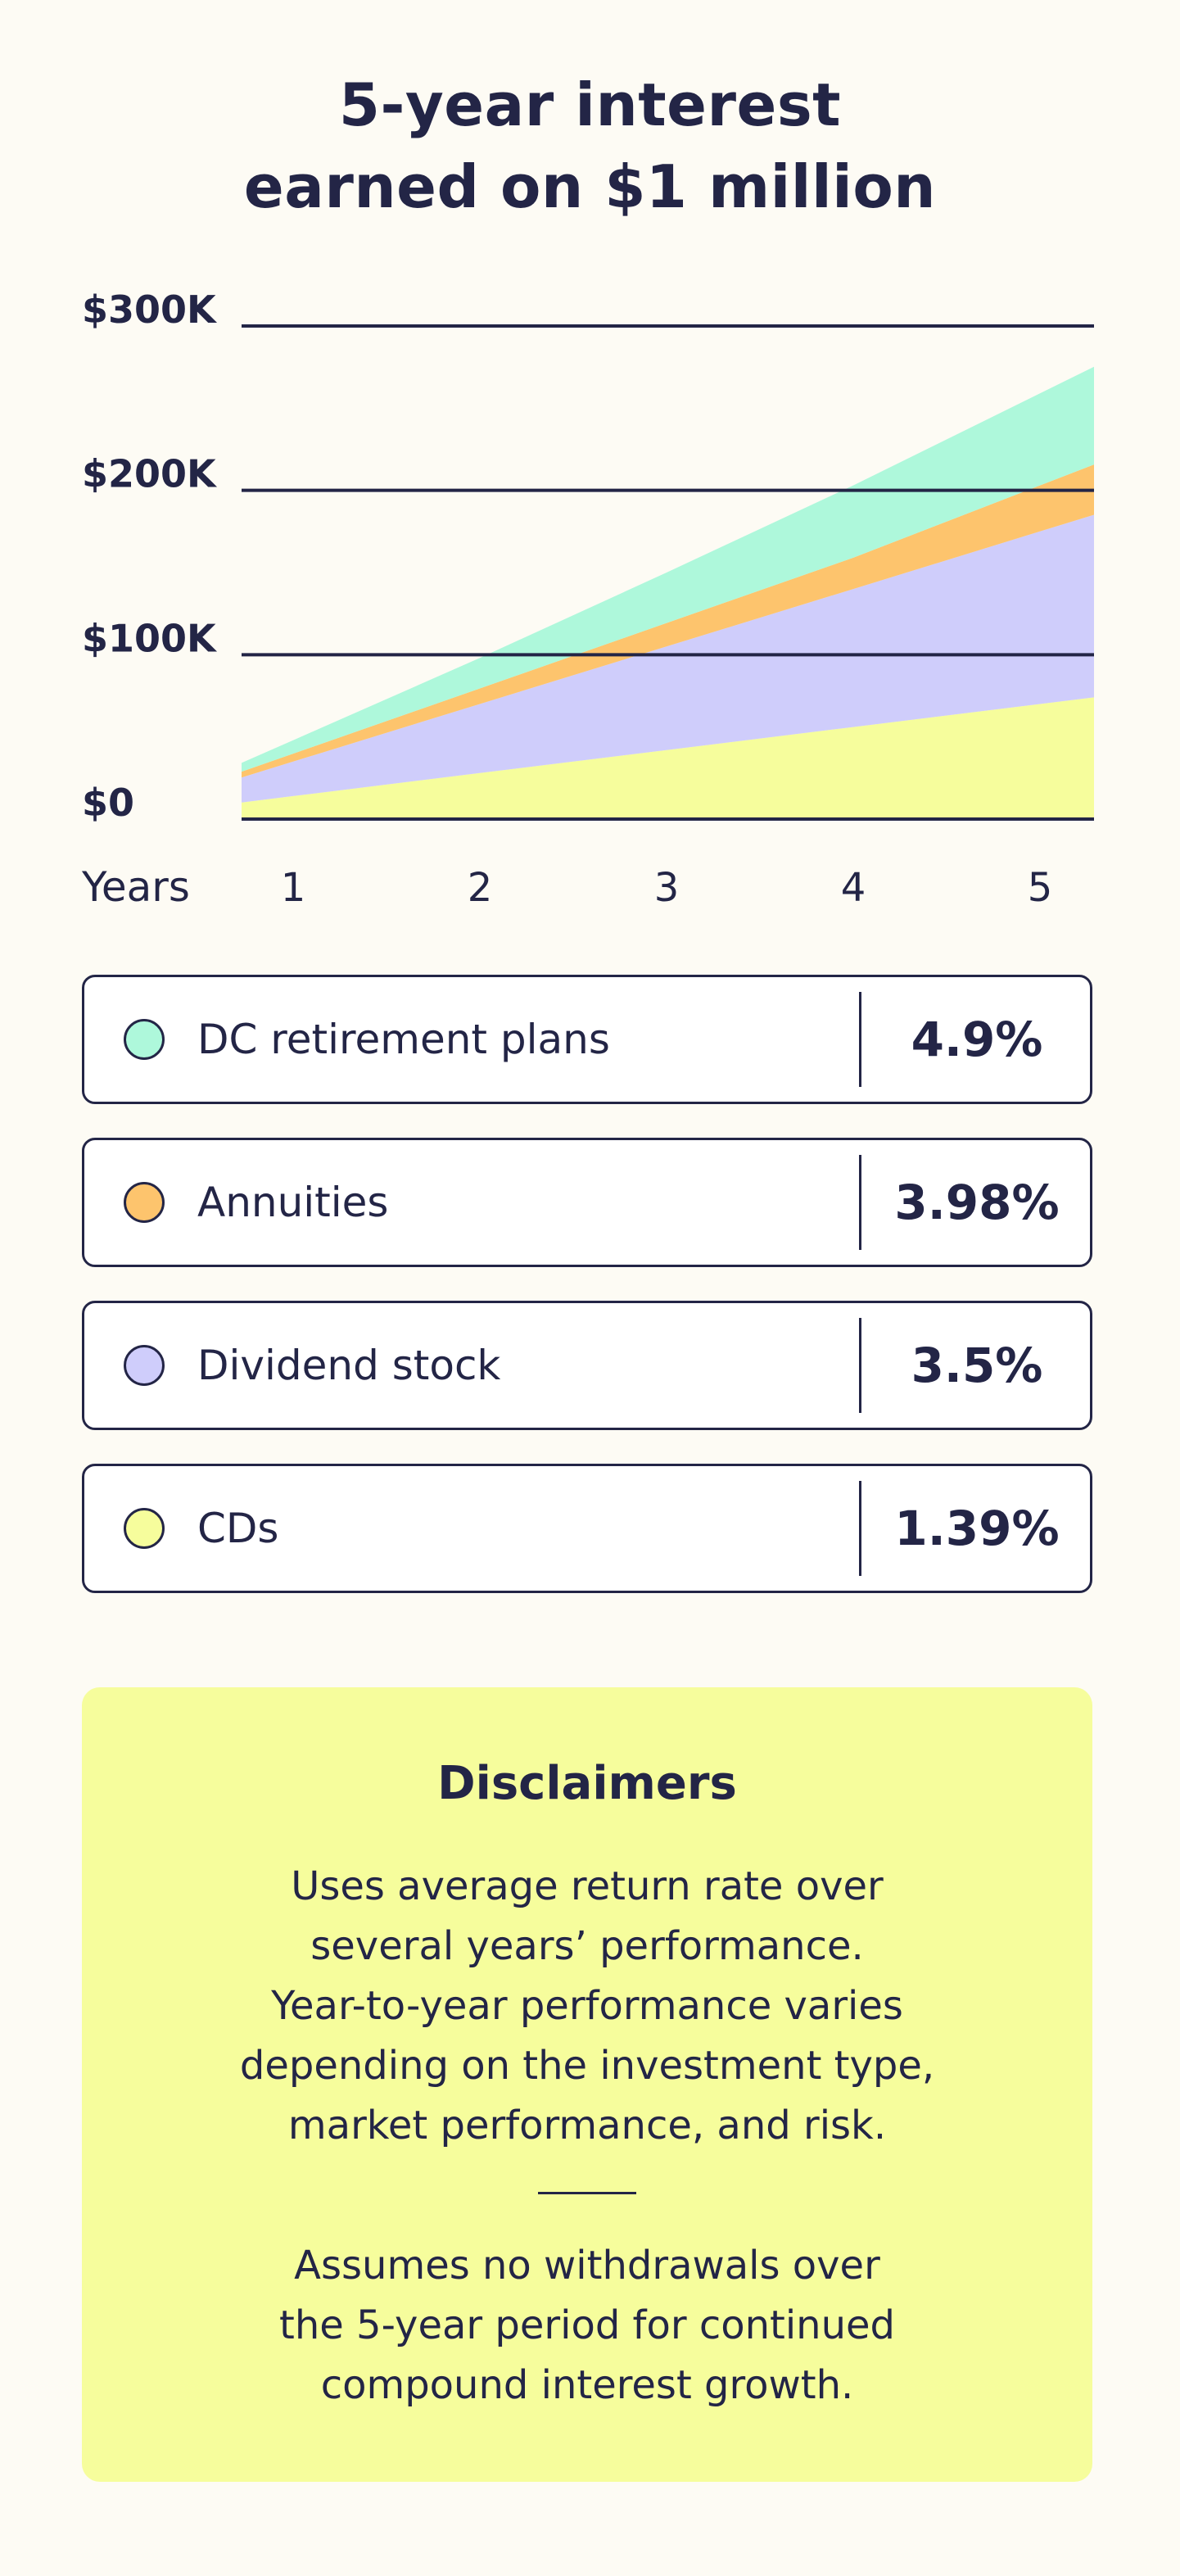  What do you see at coordinates (293, 1202) in the screenshot?
I see `legend-label: Annuities` at bounding box center [293, 1202].